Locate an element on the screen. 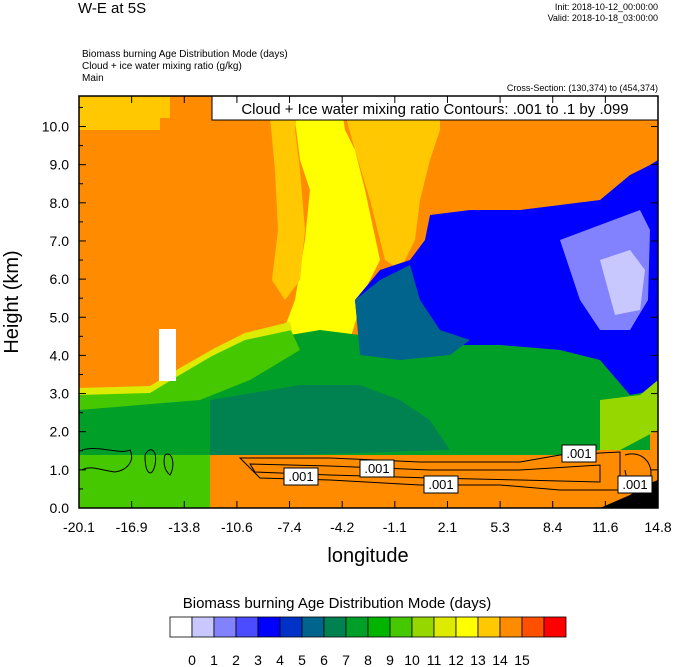 This screenshot has height=667, width=674. x-tick-label: -7.4 is located at coordinates (289, 527).